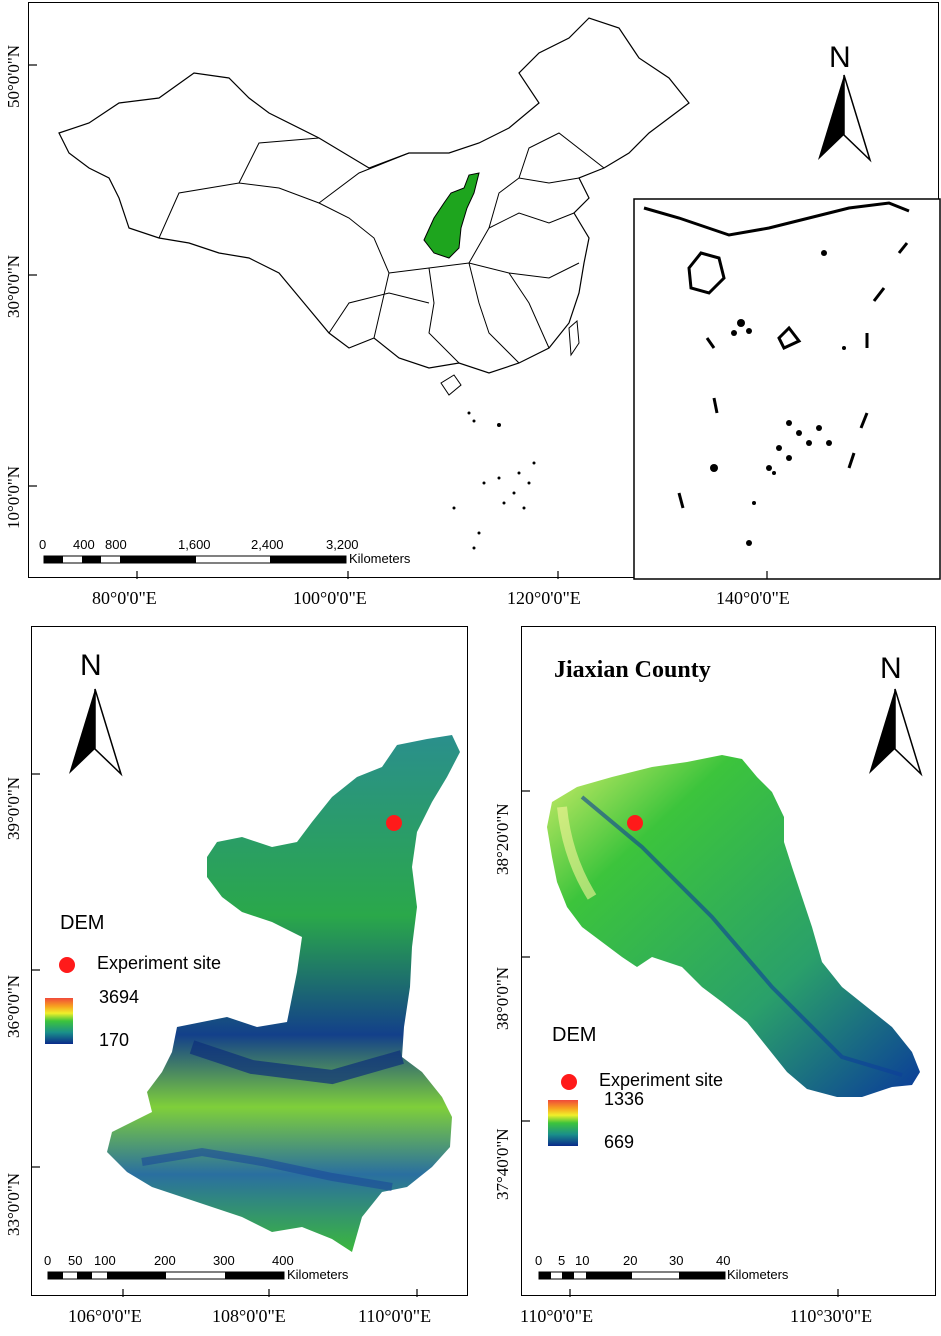  Describe the element at coordinates (451, 215) in the screenshot. I see `shaanxi-highlight` at that location.